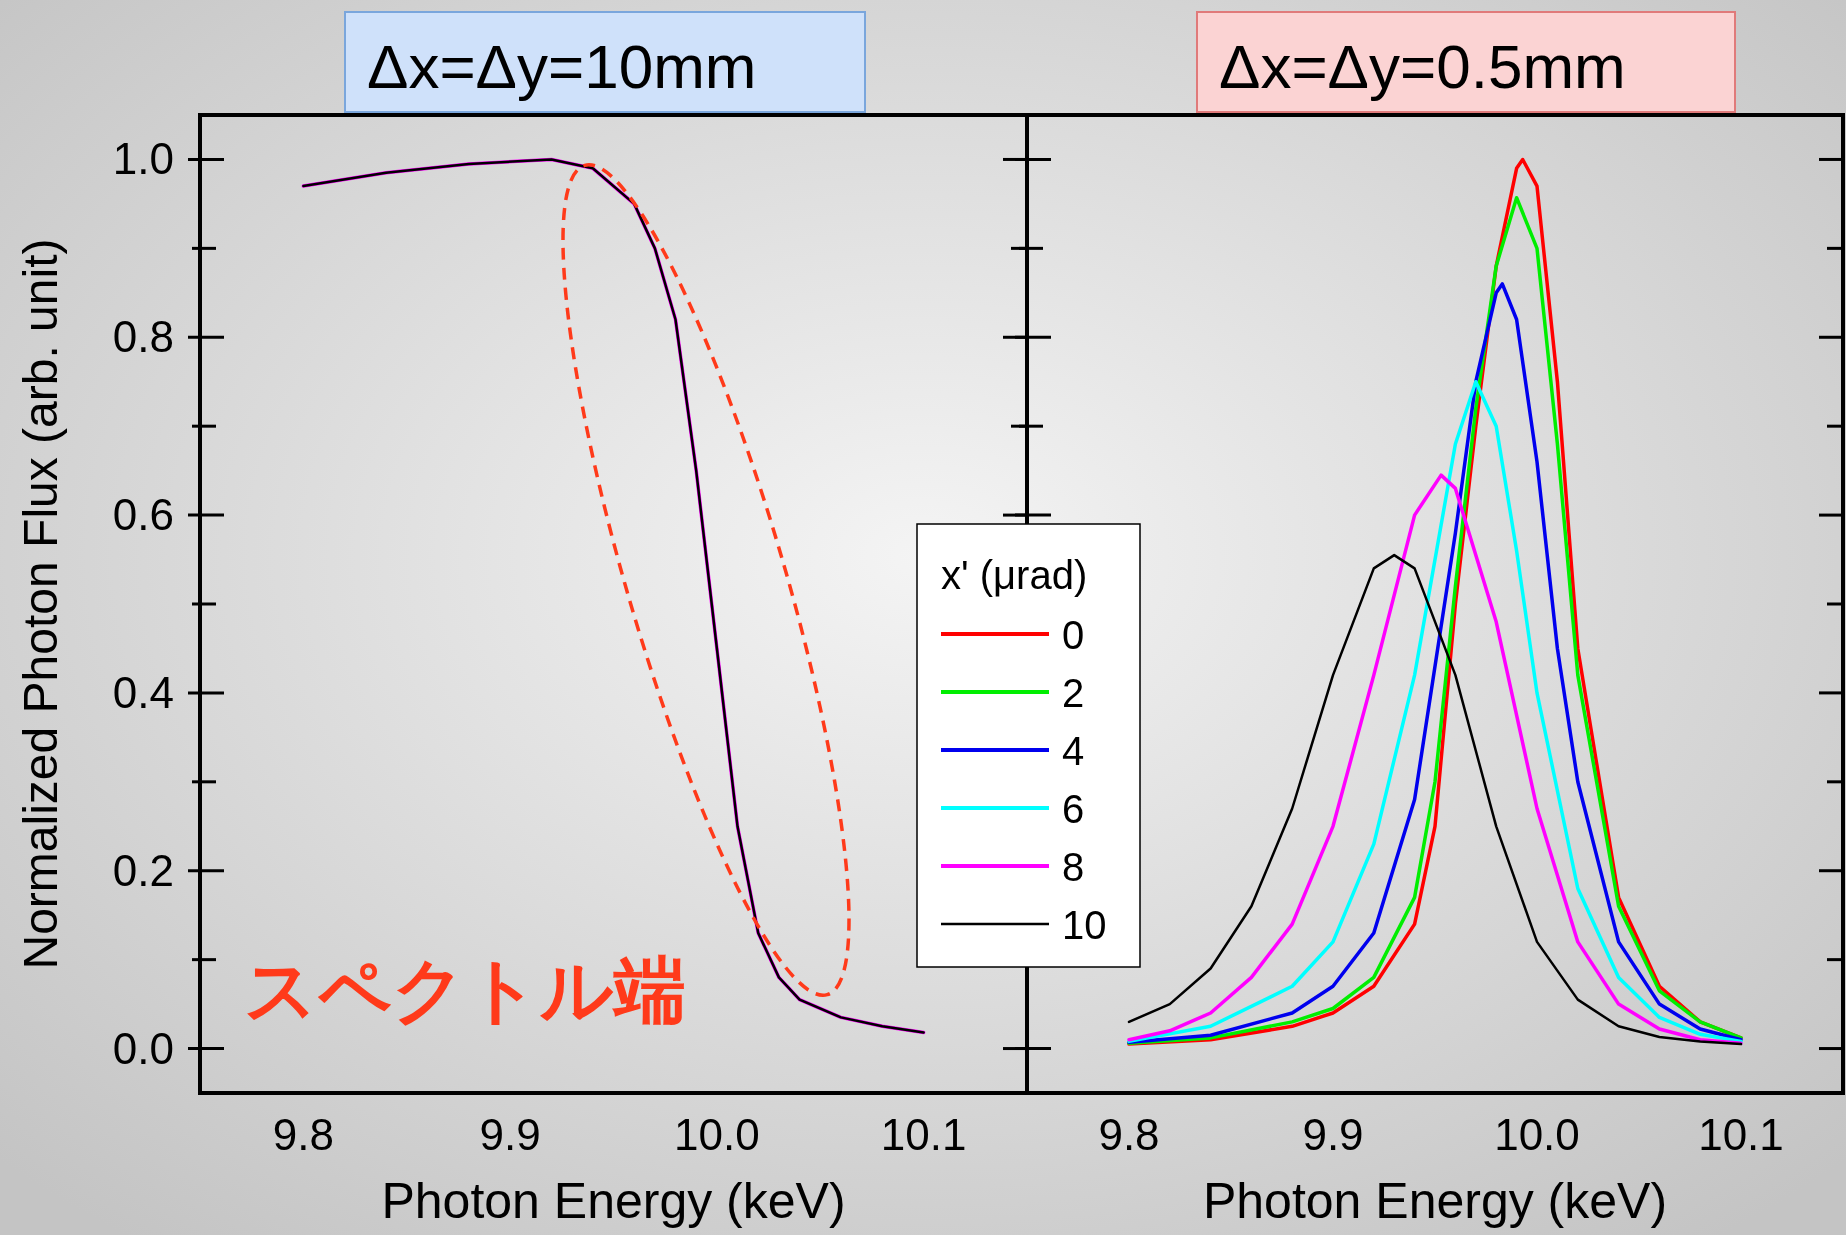 The width and height of the screenshot is (1846, 1235). What do you see at coordinates (1073, 751) in the screenshot?
I see `legend-label: 4` at bounding box center [1073, 751].